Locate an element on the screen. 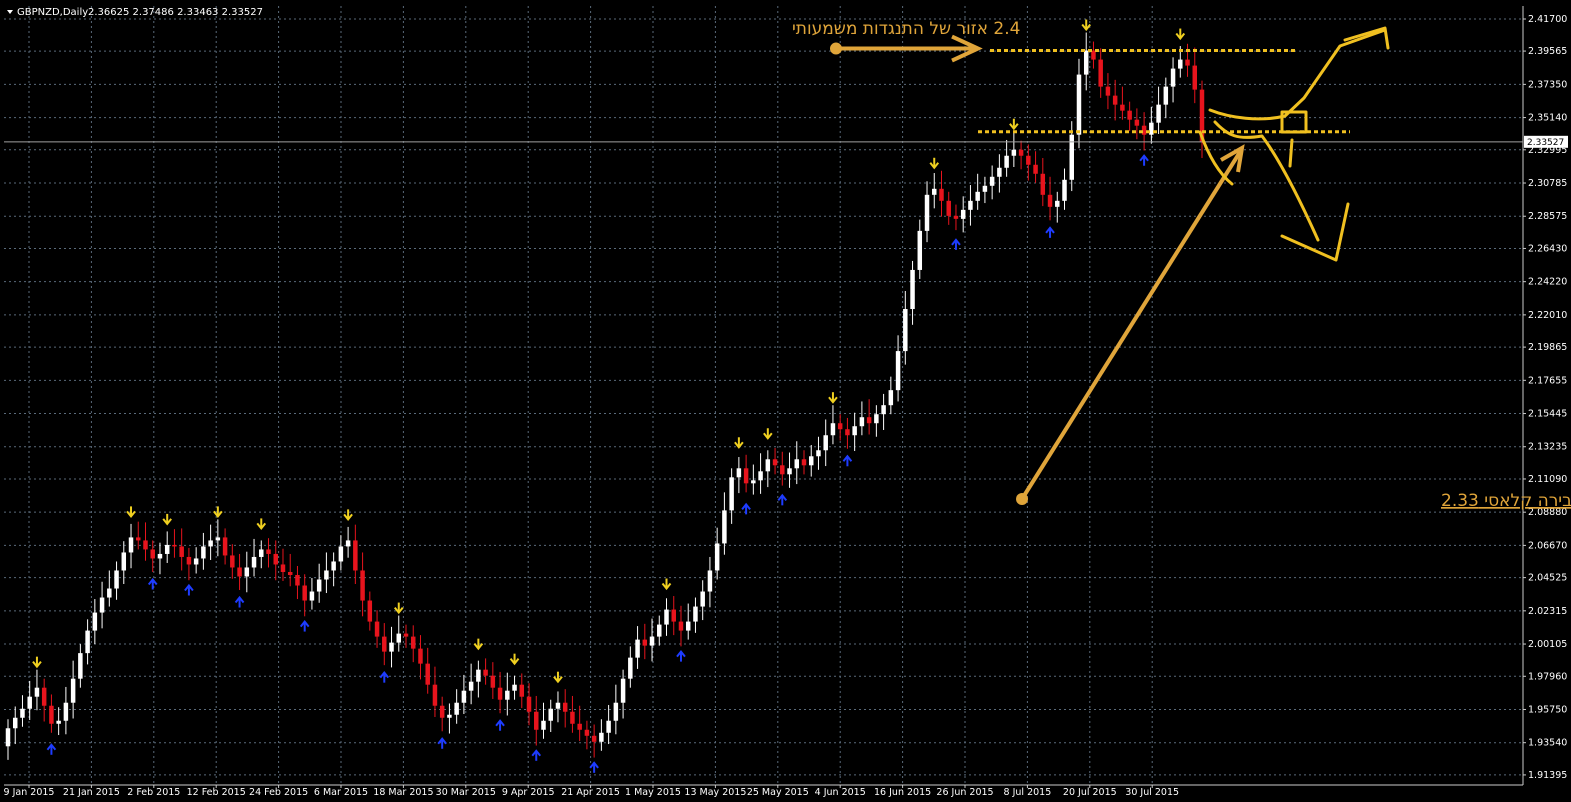  y-tick-label: 2.26430 is located at coordinates (1547, 248).